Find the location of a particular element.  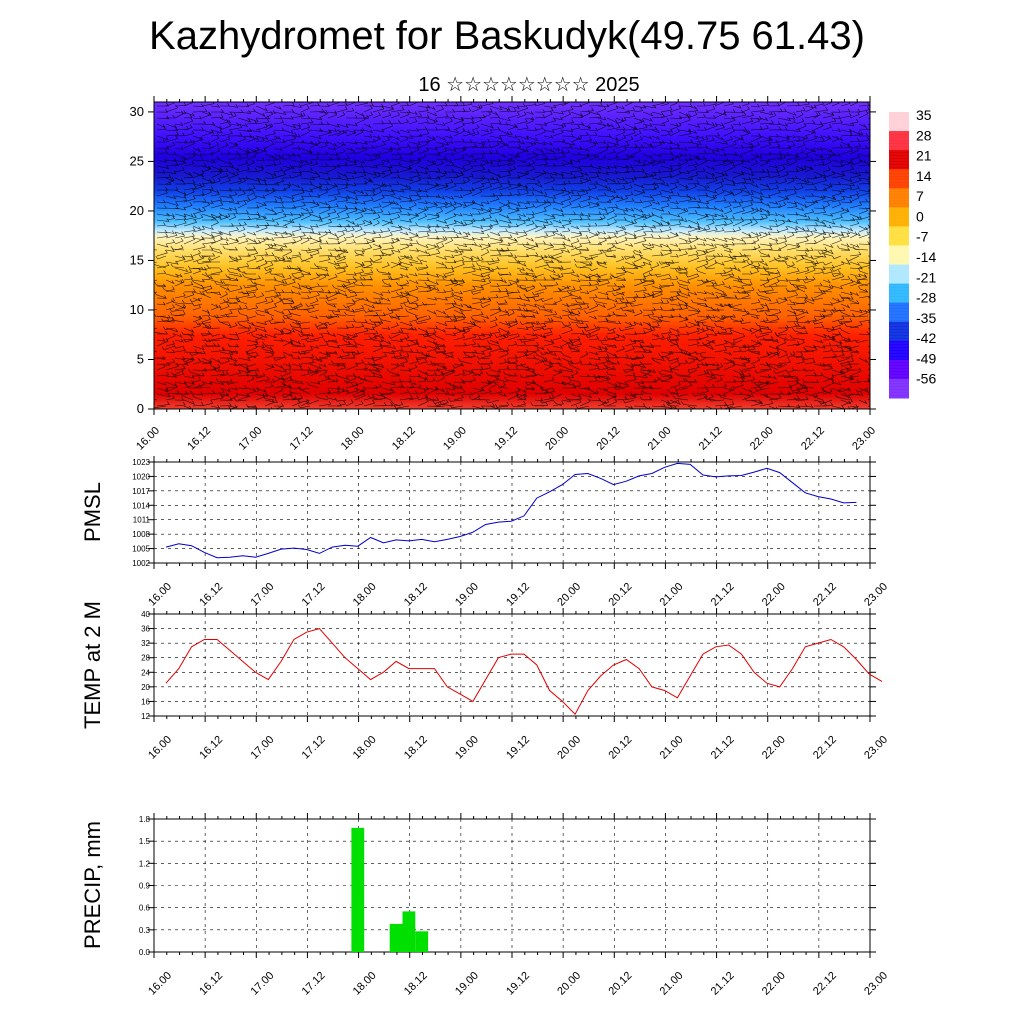

heat-y-tick-label: 15 is located at coordinates (137, 259).